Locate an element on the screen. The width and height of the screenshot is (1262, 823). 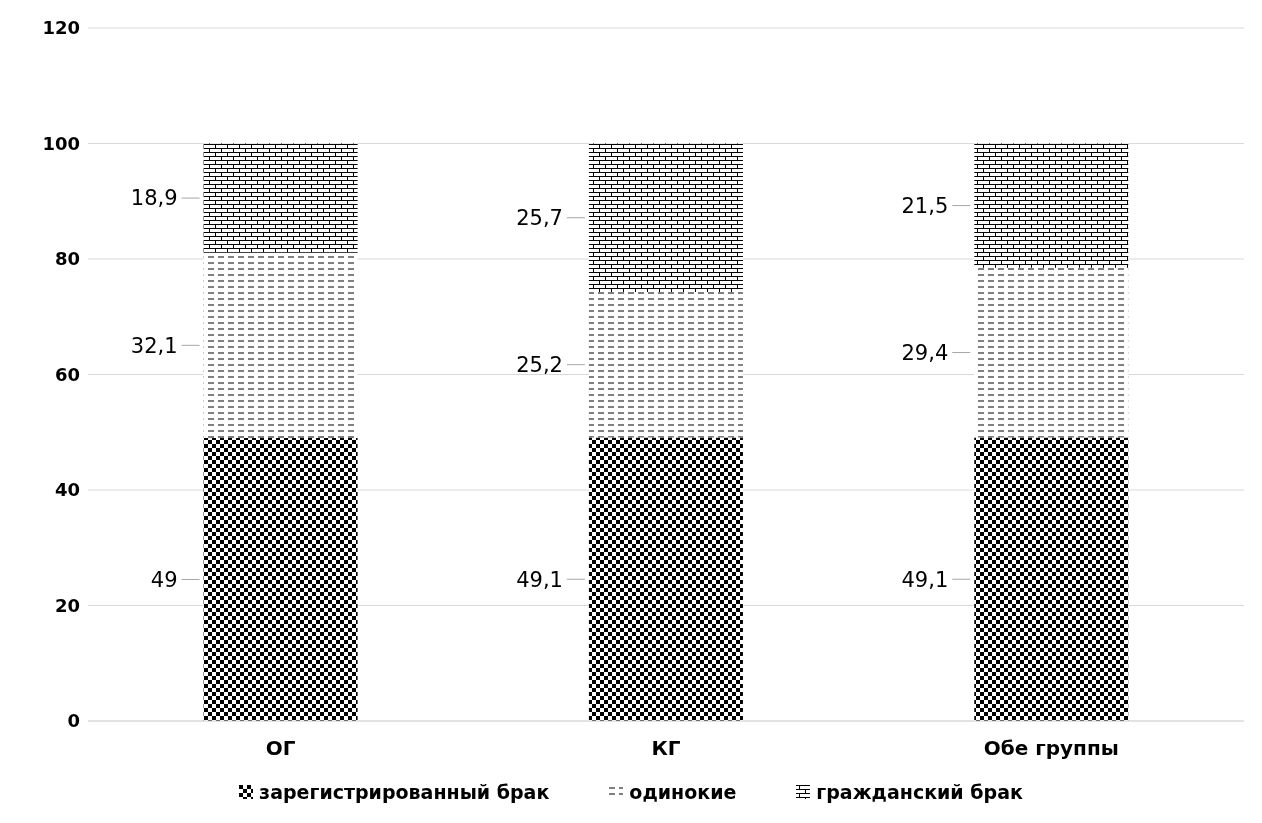
data-label: 21,5 is located at coordinates (925, 205).